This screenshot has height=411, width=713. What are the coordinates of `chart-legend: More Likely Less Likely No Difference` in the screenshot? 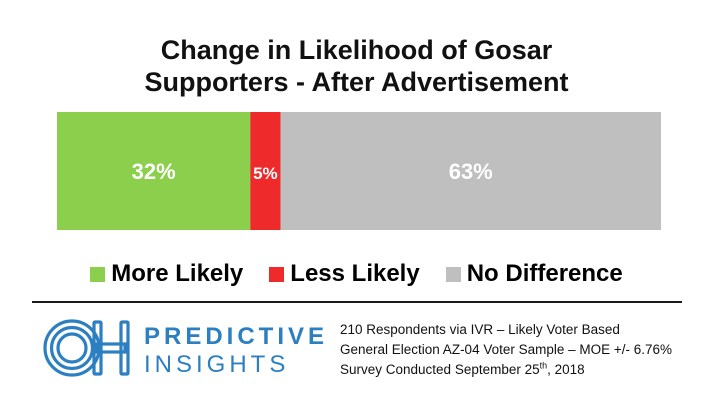 It's located at (356, 274).